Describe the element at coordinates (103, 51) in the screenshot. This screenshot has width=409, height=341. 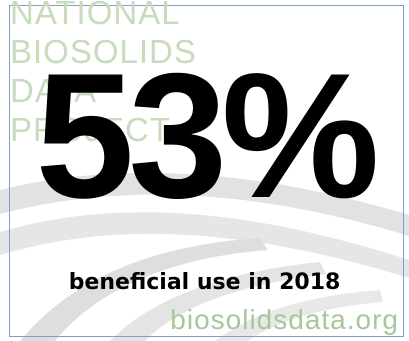
I see `logo-line-biosolids: BIOSOLIDS` at that location.